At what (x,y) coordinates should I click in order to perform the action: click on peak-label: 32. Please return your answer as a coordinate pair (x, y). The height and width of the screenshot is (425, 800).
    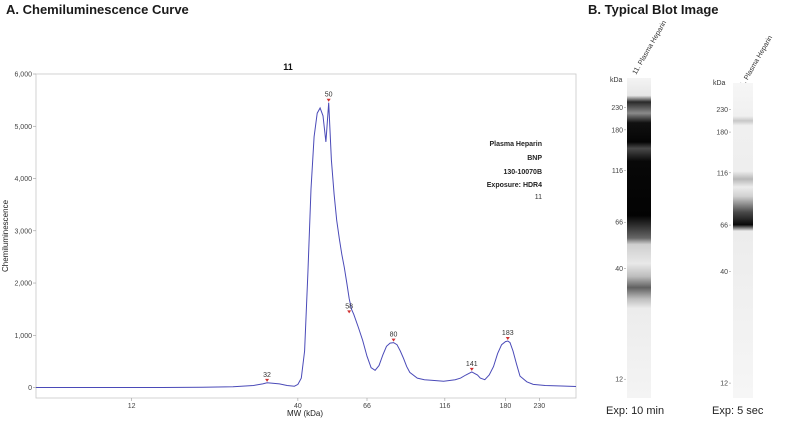
    Looking at the image, I should click on (267, 375).